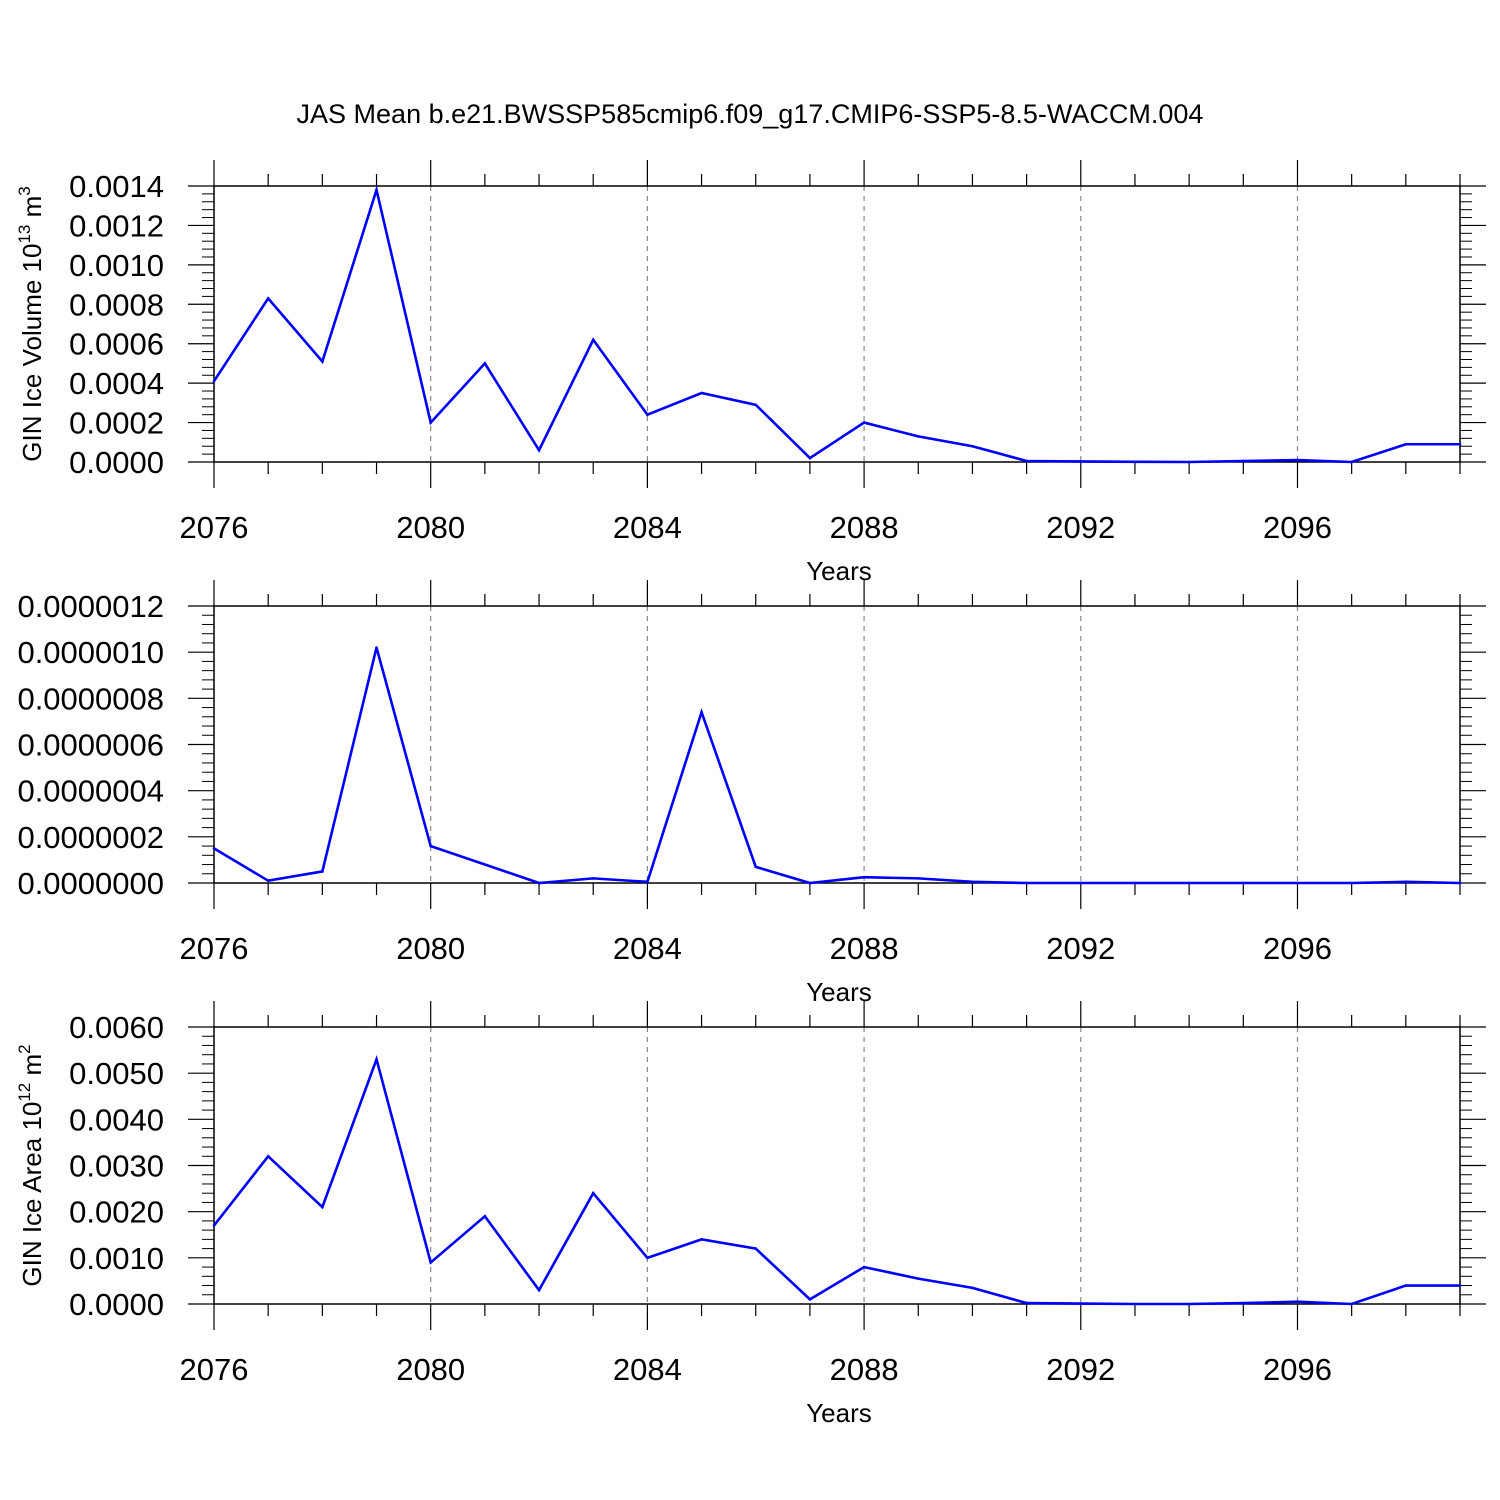 The image size is (1500, 1500). What do you see at coordinates (116, 1027) in the screenshot?
I see `y-tick-label-0.0060: 0.0060` at bounding box center [116, 1027].